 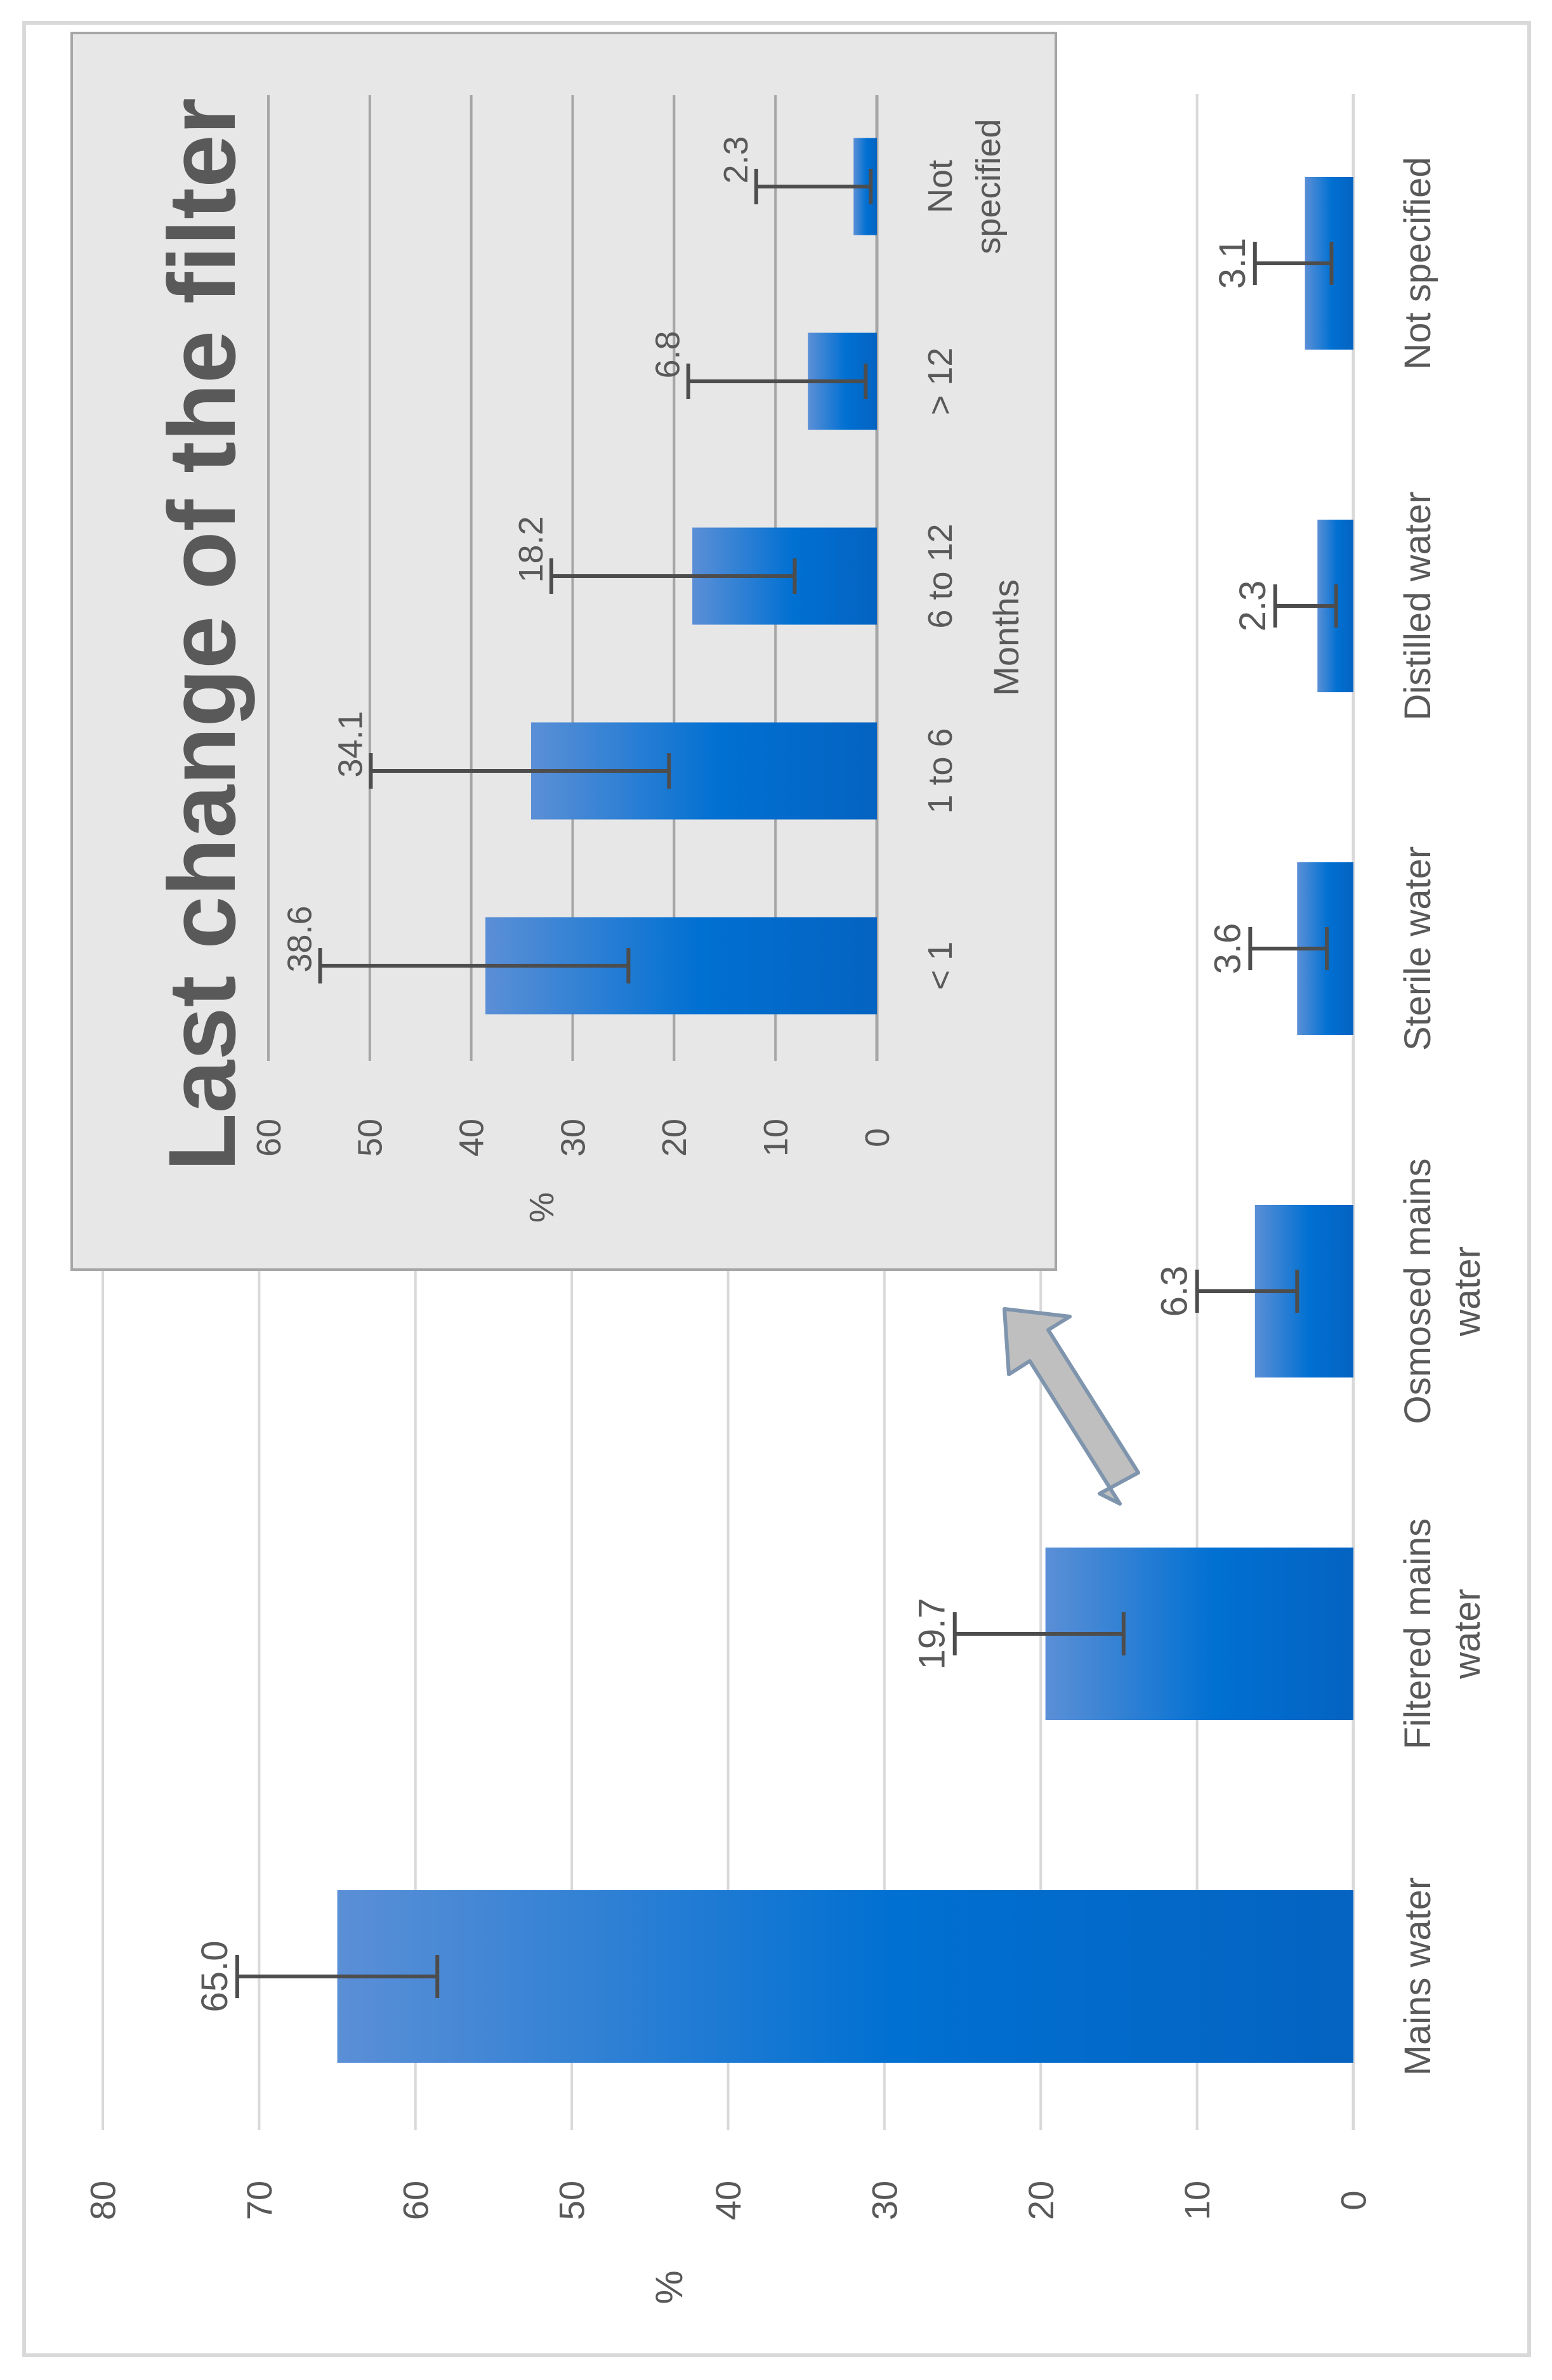 I want to click on main-category-label: Distilled water, so click(x=1417, y=606).